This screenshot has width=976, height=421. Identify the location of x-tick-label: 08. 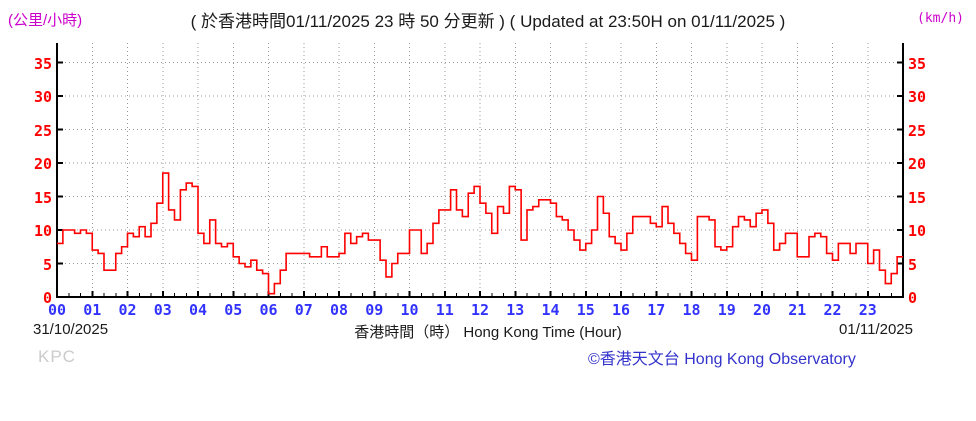
(339, 310).